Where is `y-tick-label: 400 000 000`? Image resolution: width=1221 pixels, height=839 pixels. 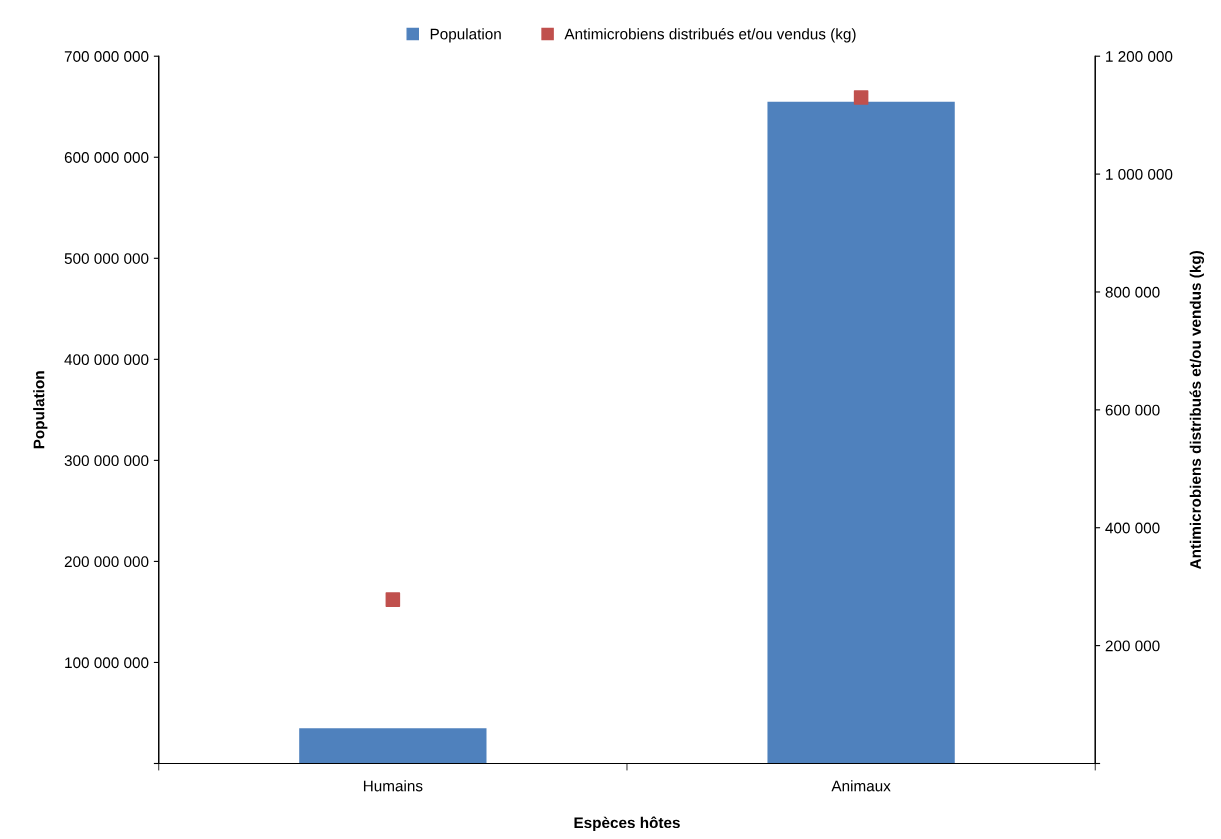 y-tick-label: 400 000 000 is located at coordinates (106, 360).